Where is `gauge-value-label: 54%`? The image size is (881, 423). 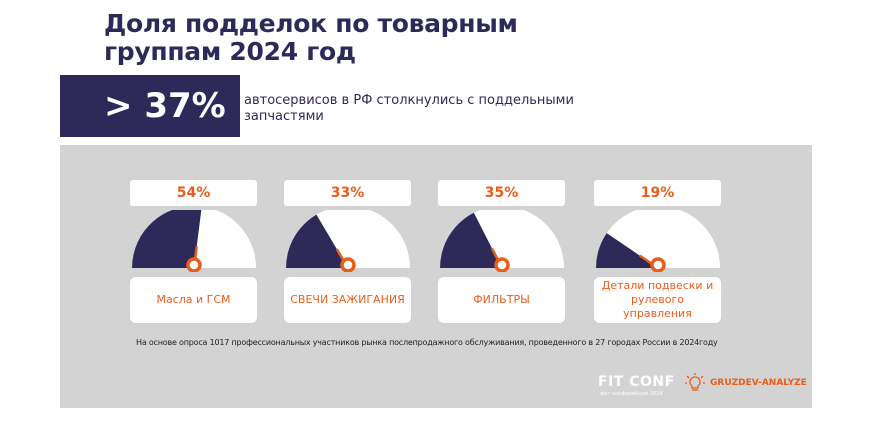
gauge-value-label: 54% is located at coordinates (193, 193).